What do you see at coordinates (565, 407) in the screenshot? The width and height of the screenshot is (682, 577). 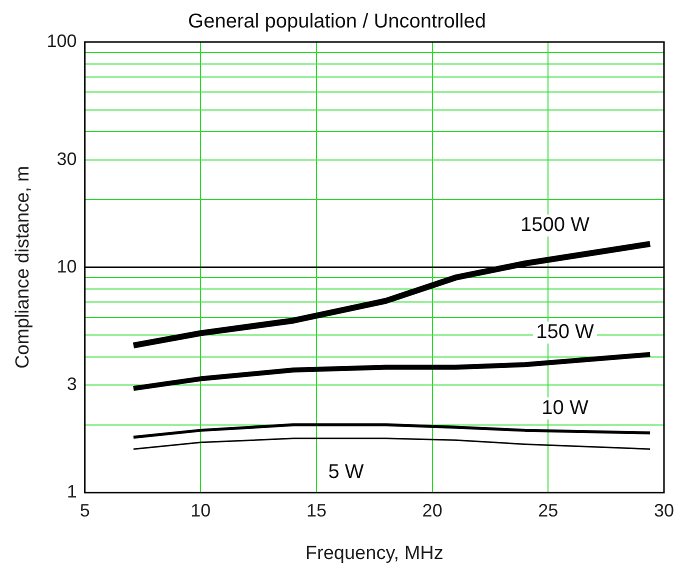 I see `series-label: 10 W` at bounding box center [565, 407].